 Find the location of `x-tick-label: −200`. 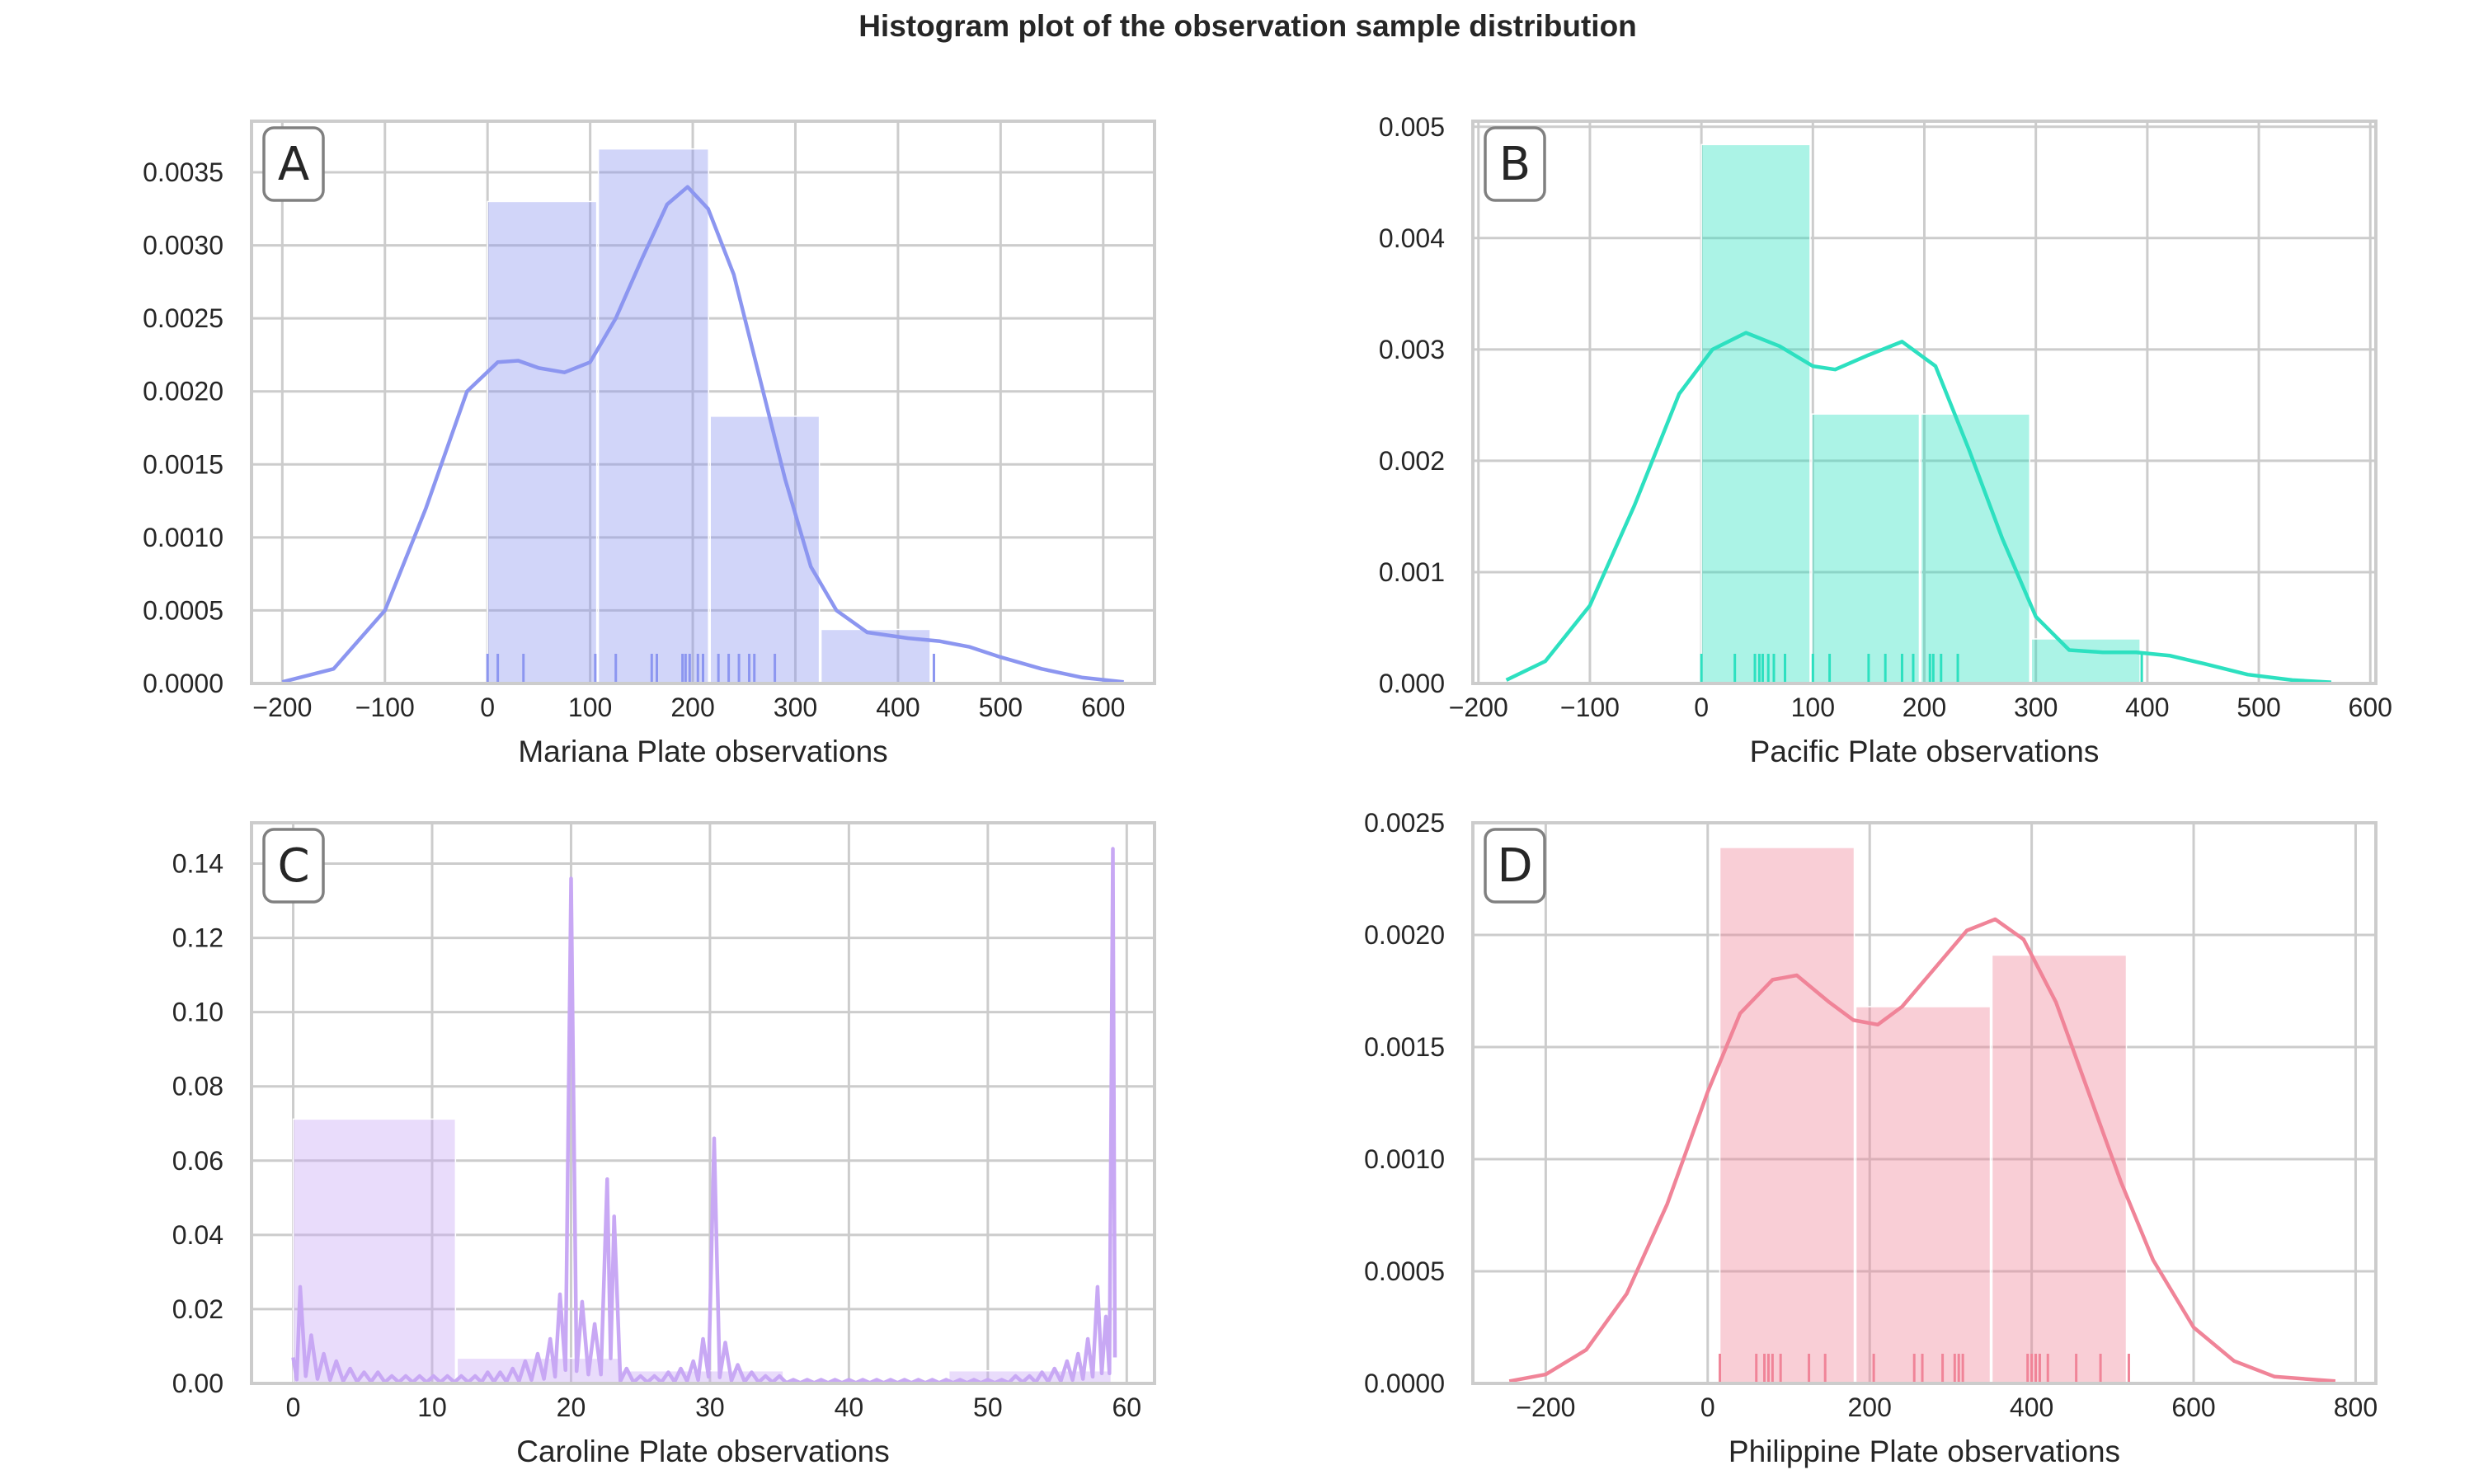

x-tick-label: −200 is located at coordinates (282, 707).